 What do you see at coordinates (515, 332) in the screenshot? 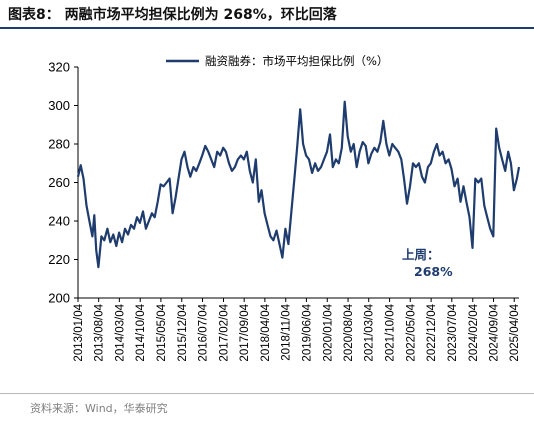
I see `x-tick-label: 2025/04/04` at bounding box center [515, 332].